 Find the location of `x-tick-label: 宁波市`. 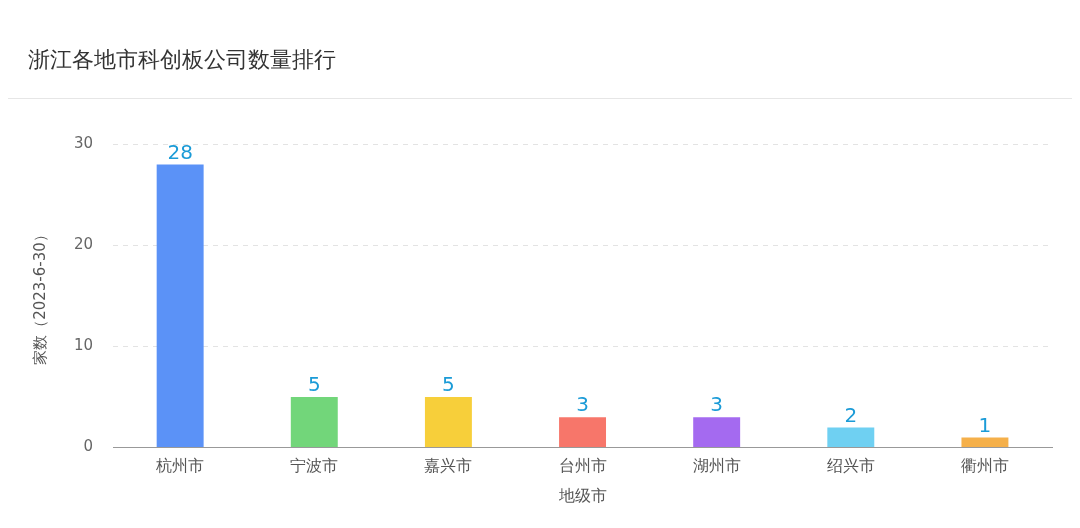

x-tick-label: 宁波市 is located at coordinates (314, 466).